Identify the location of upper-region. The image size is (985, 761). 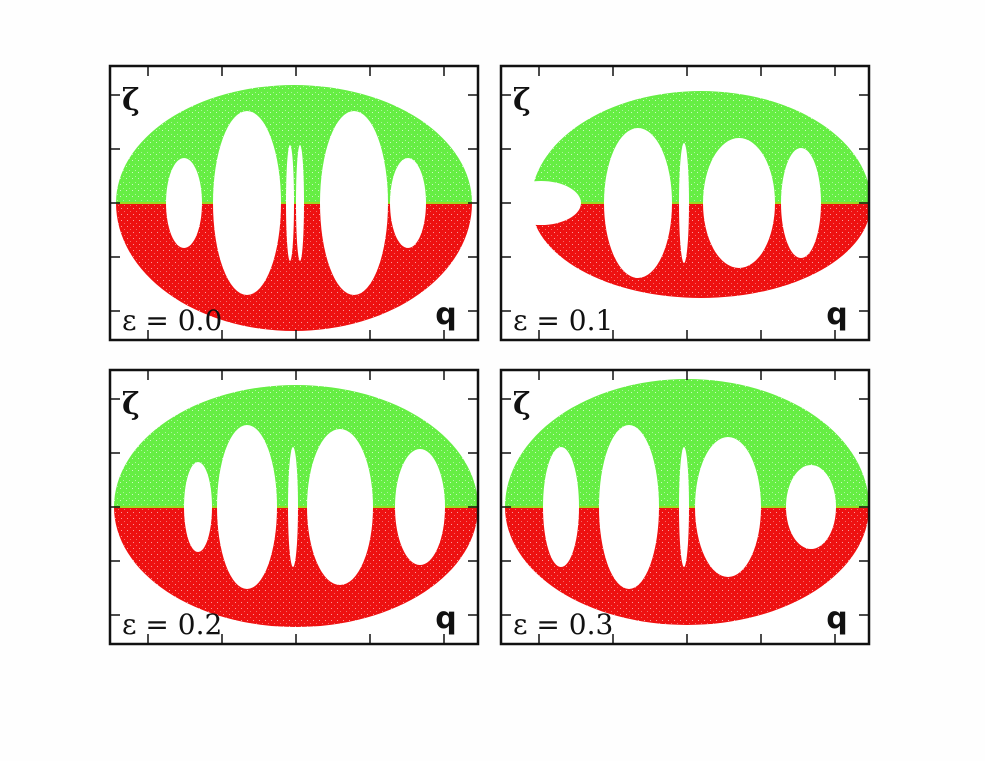
(687, 443).